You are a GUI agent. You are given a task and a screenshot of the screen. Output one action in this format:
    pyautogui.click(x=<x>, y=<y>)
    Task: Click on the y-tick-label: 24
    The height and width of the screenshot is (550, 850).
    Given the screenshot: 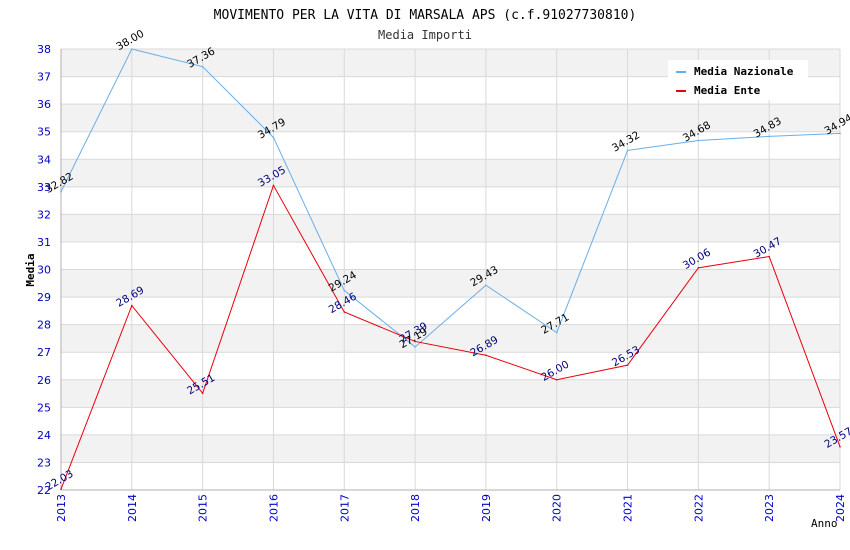 What is the action you would take?
    pyautogui.click(x=44, y=435)
    